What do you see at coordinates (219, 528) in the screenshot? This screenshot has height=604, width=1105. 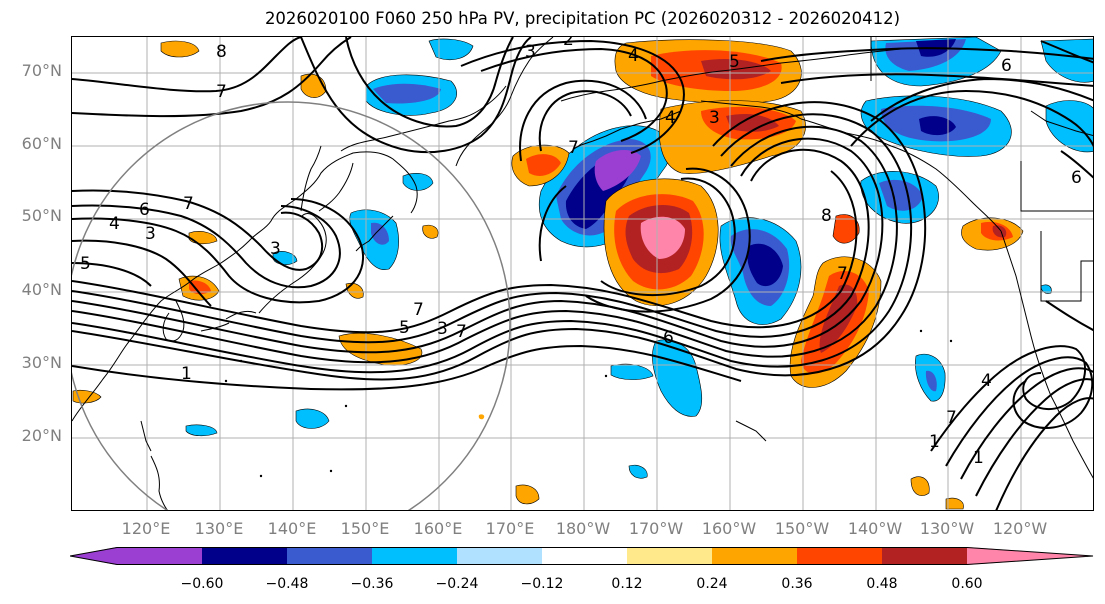 I see `lon-label-130e: 130°E` at bounding box center [219, 528].